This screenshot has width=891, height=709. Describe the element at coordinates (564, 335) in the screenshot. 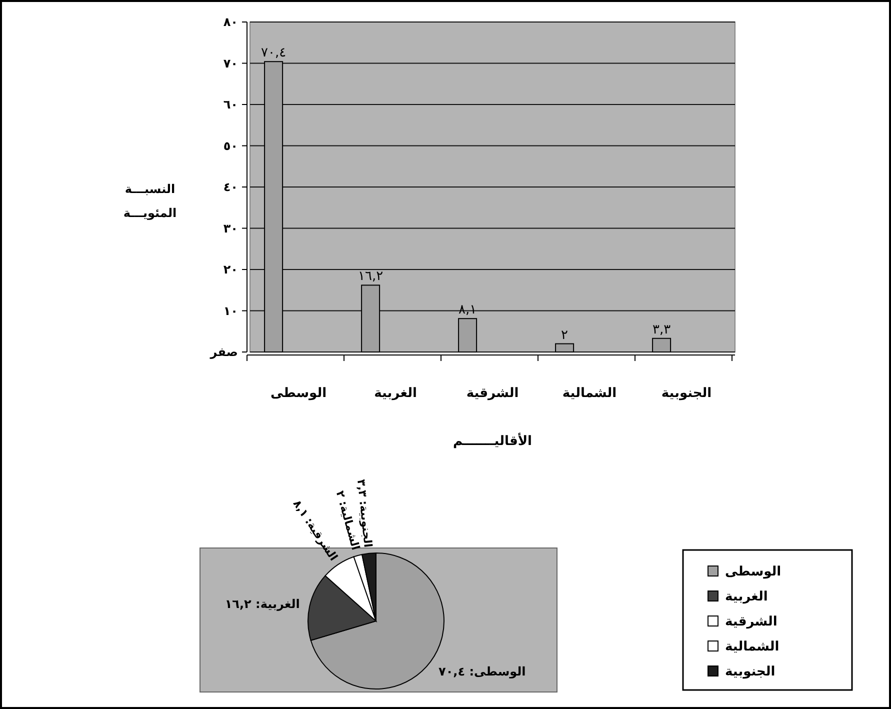

I see `data-label: ٢` at that location.